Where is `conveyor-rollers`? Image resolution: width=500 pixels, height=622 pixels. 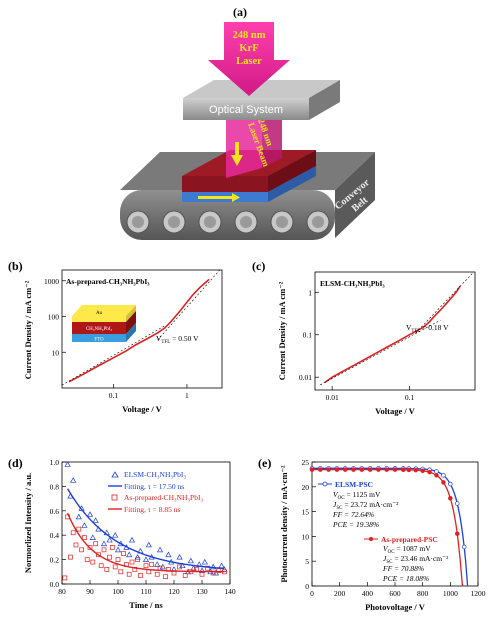
conveyor-rollers is located at coordinates (228, 222).